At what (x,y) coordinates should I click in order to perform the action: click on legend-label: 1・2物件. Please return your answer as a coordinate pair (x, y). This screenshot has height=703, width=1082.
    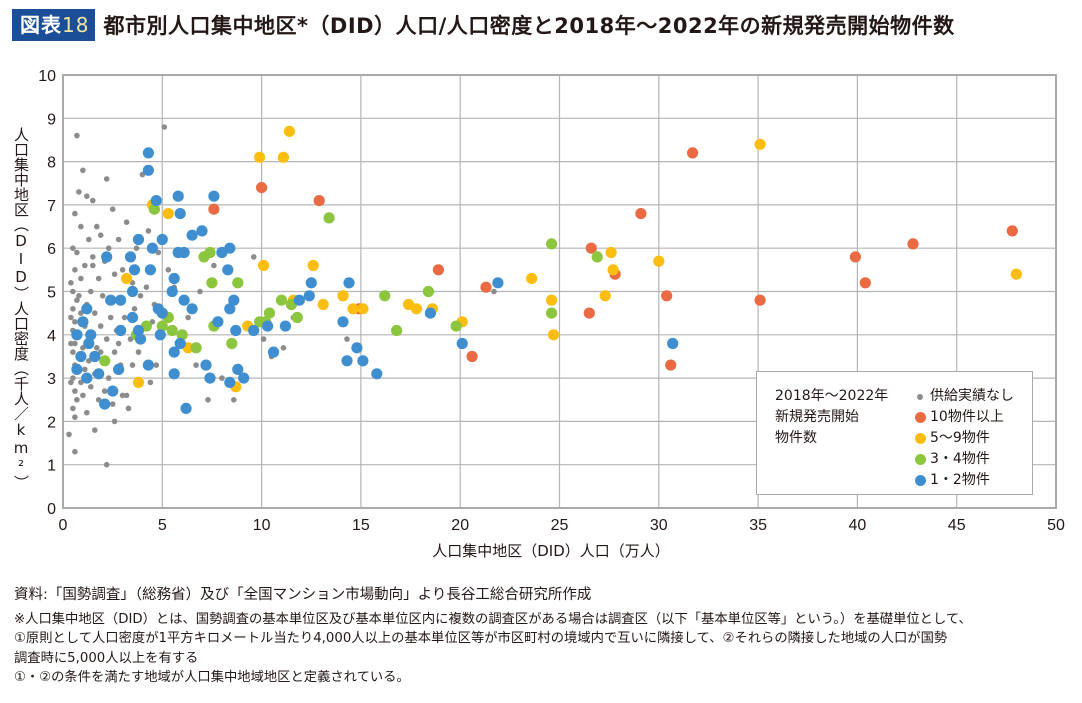
    Looking at the image, I should click on (960, 480).